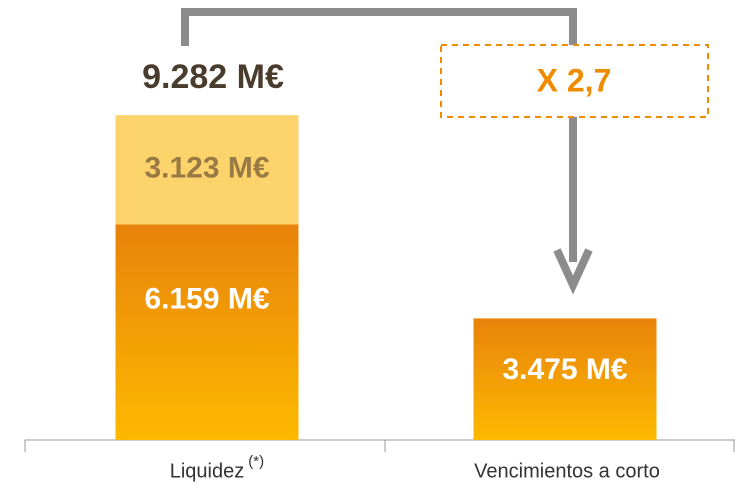  Describe the element at coordinates (207, 471) in the screenshot. I see `x-tick-label: Liquidez` at that location.